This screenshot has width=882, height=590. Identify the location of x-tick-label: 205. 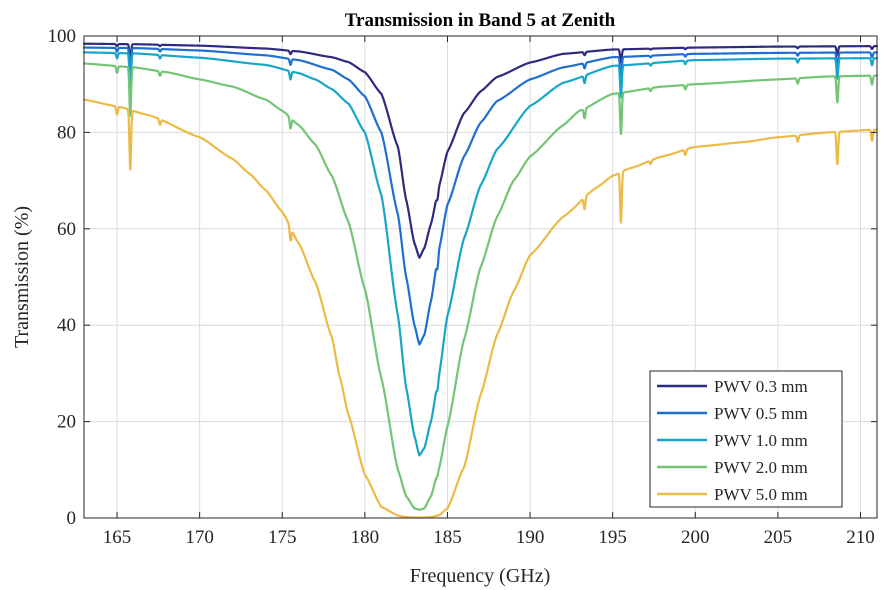
(778, 537).